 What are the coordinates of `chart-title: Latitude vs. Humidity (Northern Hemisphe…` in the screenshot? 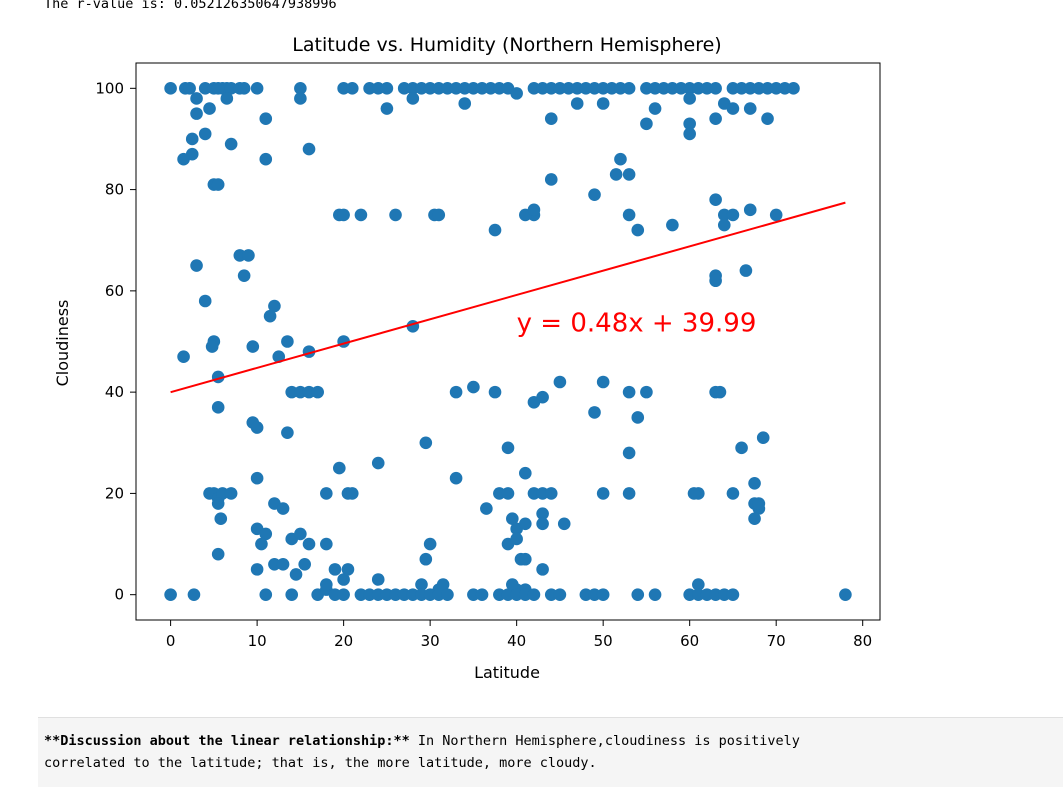 It's located at (506, 45).